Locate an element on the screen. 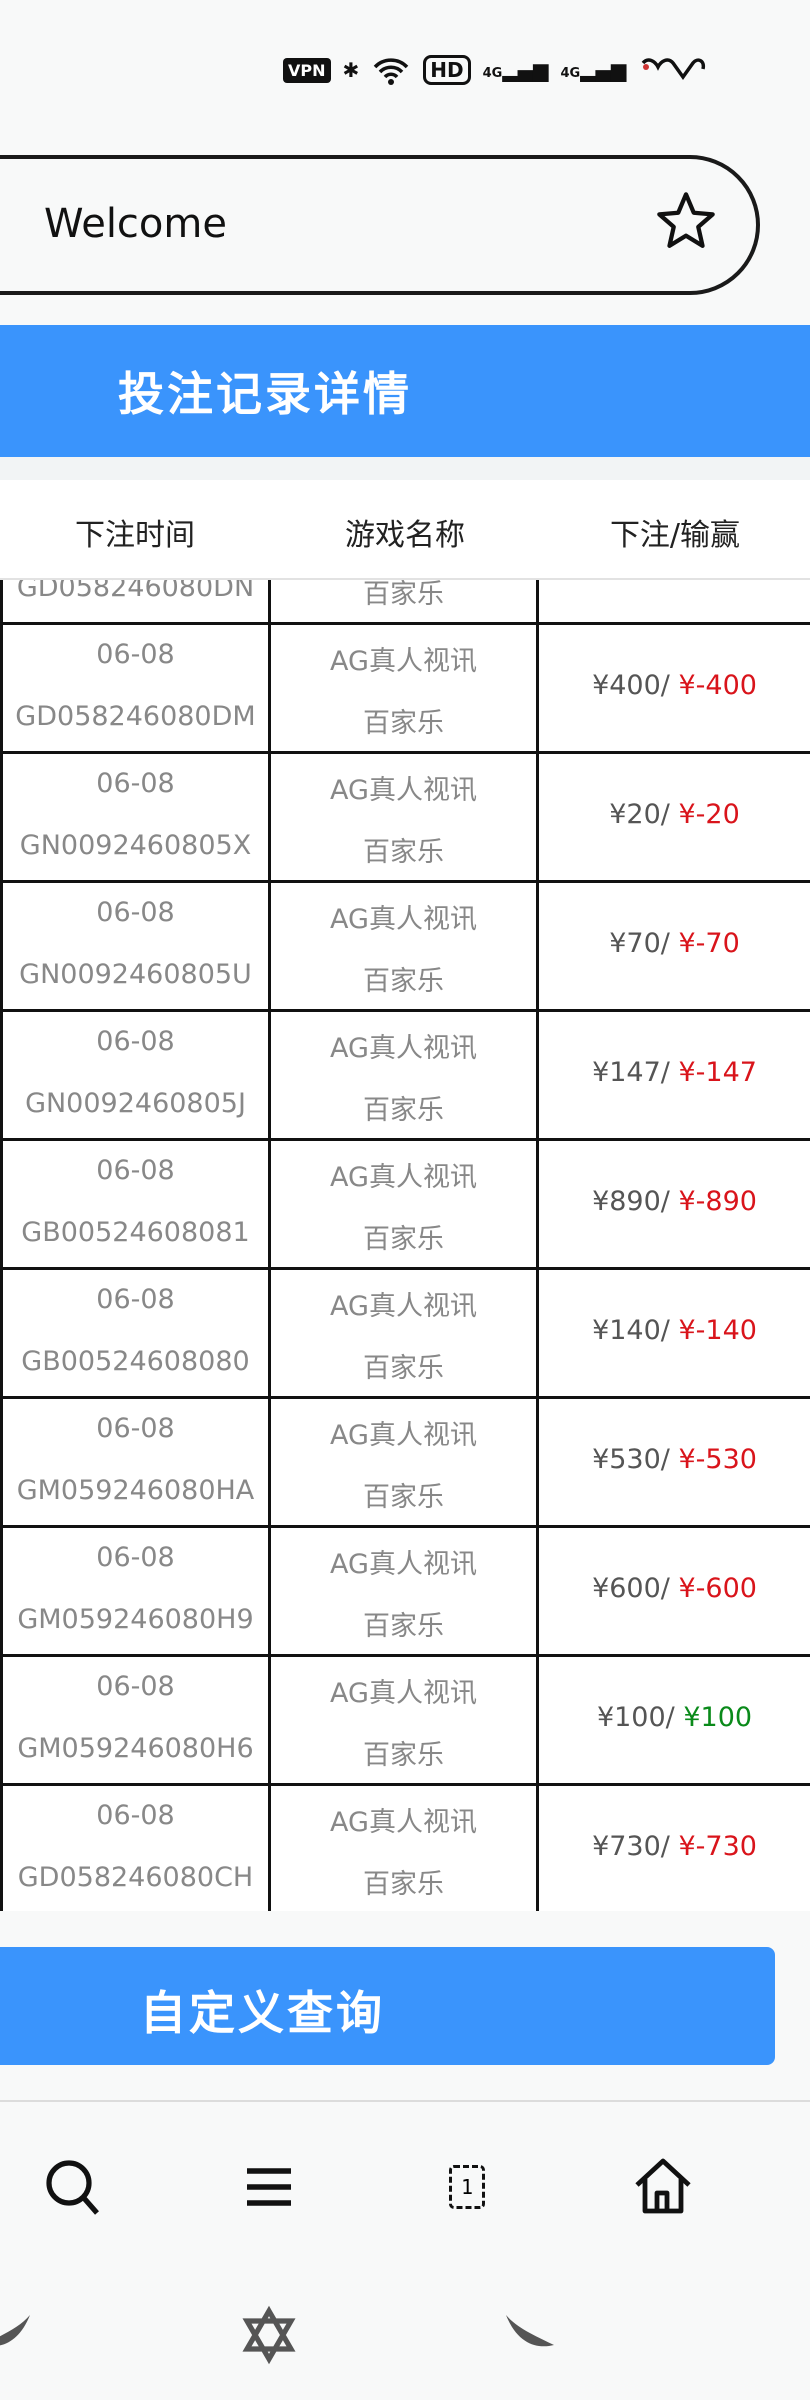 The width and height of the screenshot is (810, 2400). tabs-icon: 1 is located at coordinates (467, 2187).